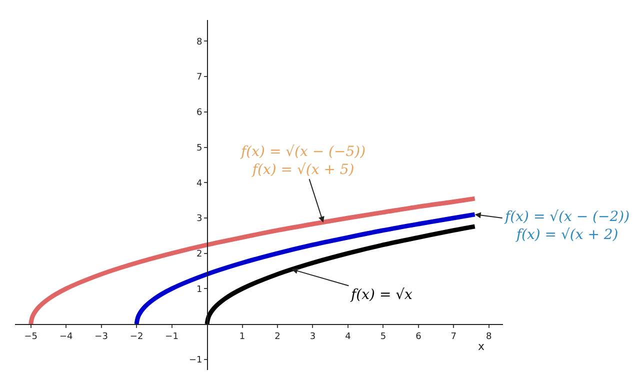 The width and height of the screenshot is (637, 372). What do you see at coordinates (277, 337) in the screenshot?
I see `x-tick-label: 2` at bounding box center [277, 337].